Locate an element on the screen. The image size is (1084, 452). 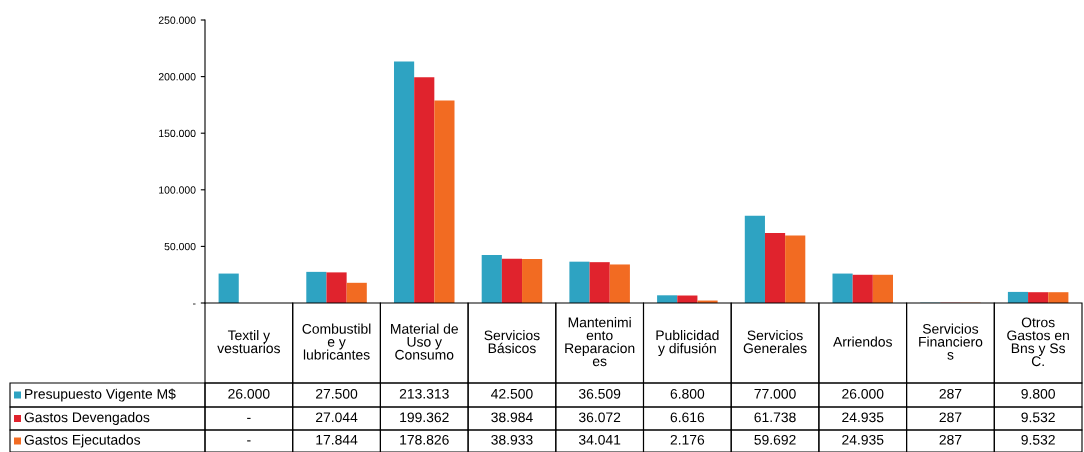
data-label: 36.072 is located at coordinates (599, 417).